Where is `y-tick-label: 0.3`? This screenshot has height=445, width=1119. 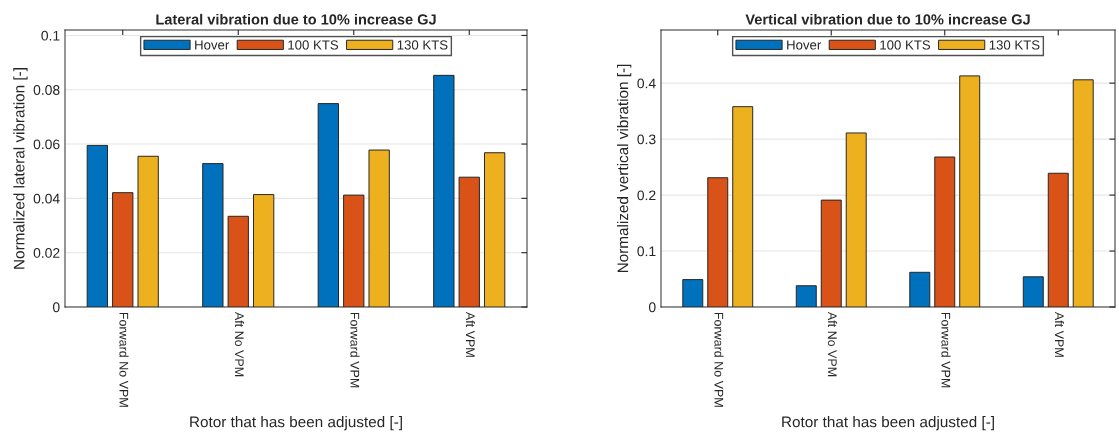
y-tick-label: 0.3 is located at coordinates (646, 139).